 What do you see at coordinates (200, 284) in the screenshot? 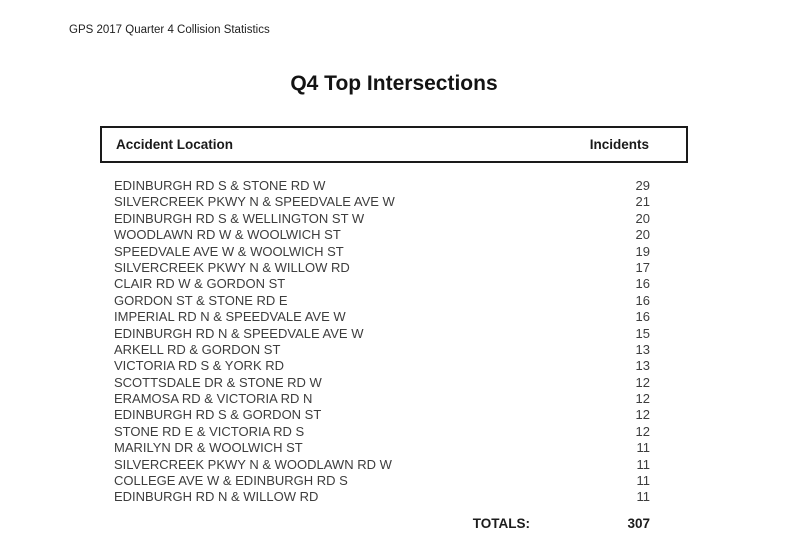
I see `row-location: CLAIR RD W & GORDON ST` at bounding box center [200, 284].